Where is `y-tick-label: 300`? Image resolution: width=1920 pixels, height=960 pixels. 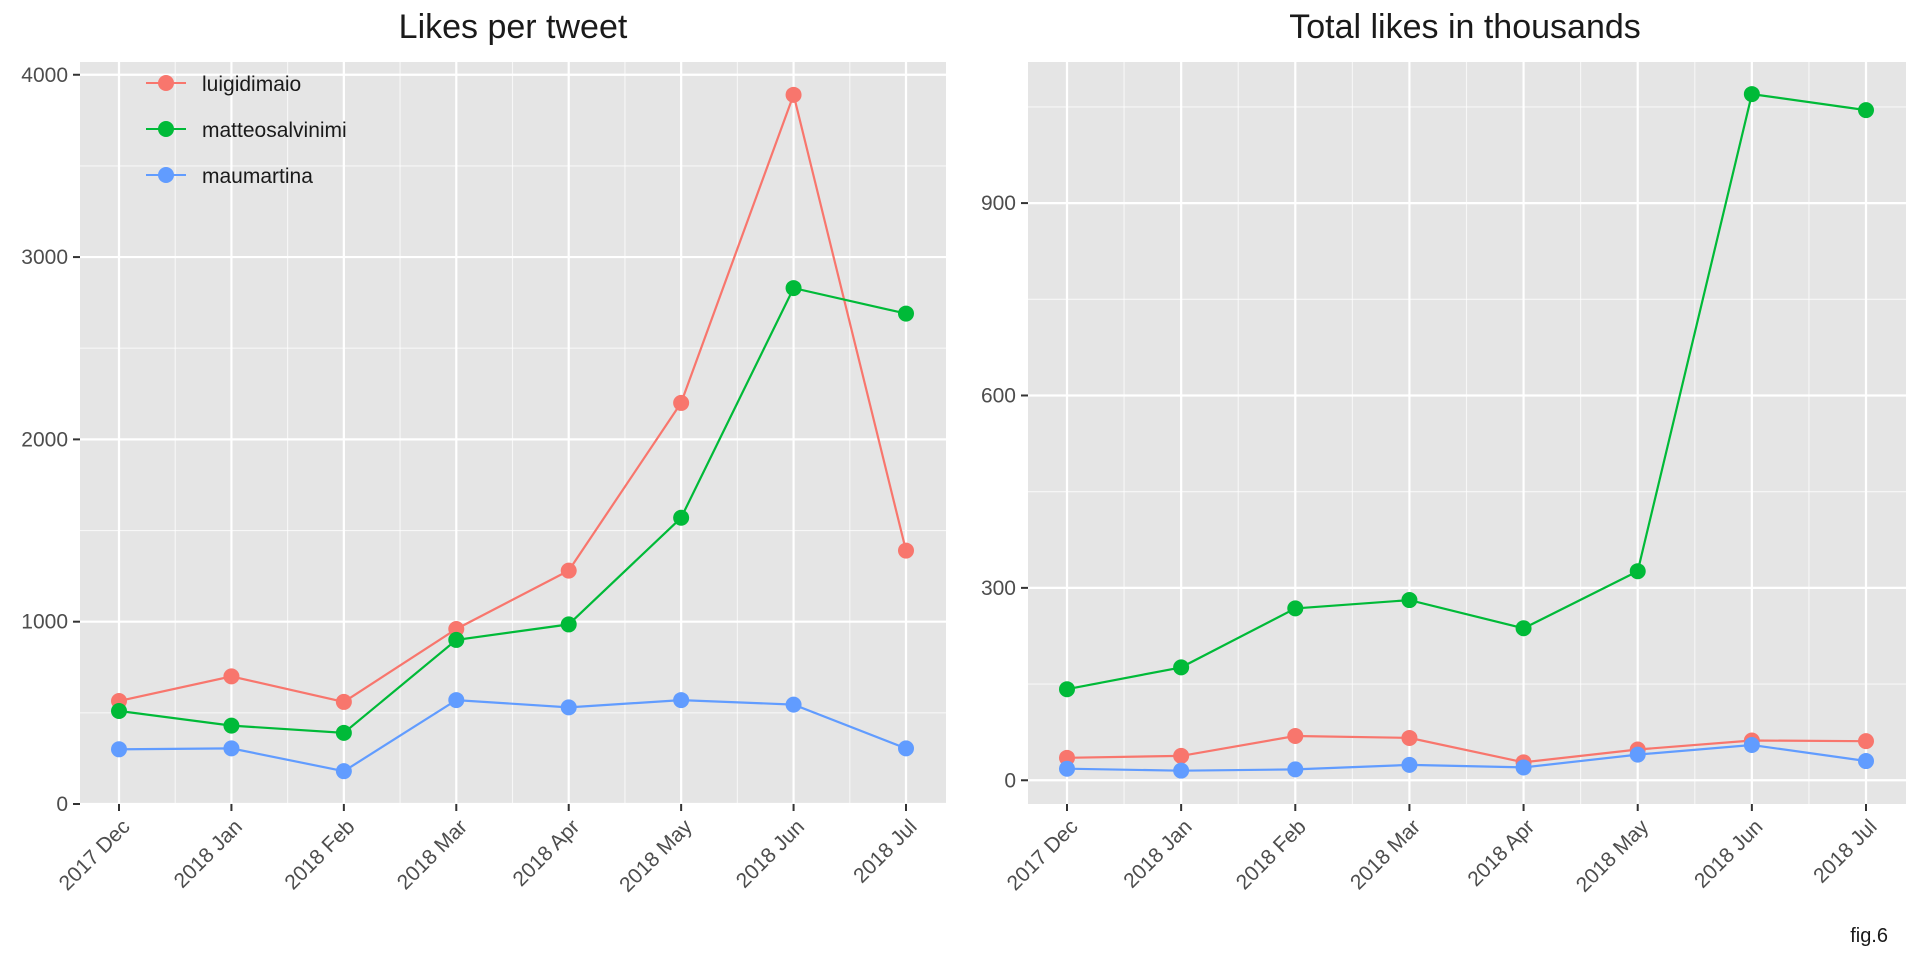
y-tick-label: 300 is located at coordinates (998, 588).